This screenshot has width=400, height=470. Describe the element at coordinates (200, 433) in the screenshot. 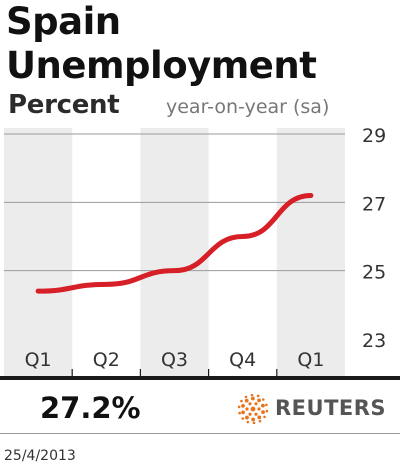

I see `footer-divider` at that location.